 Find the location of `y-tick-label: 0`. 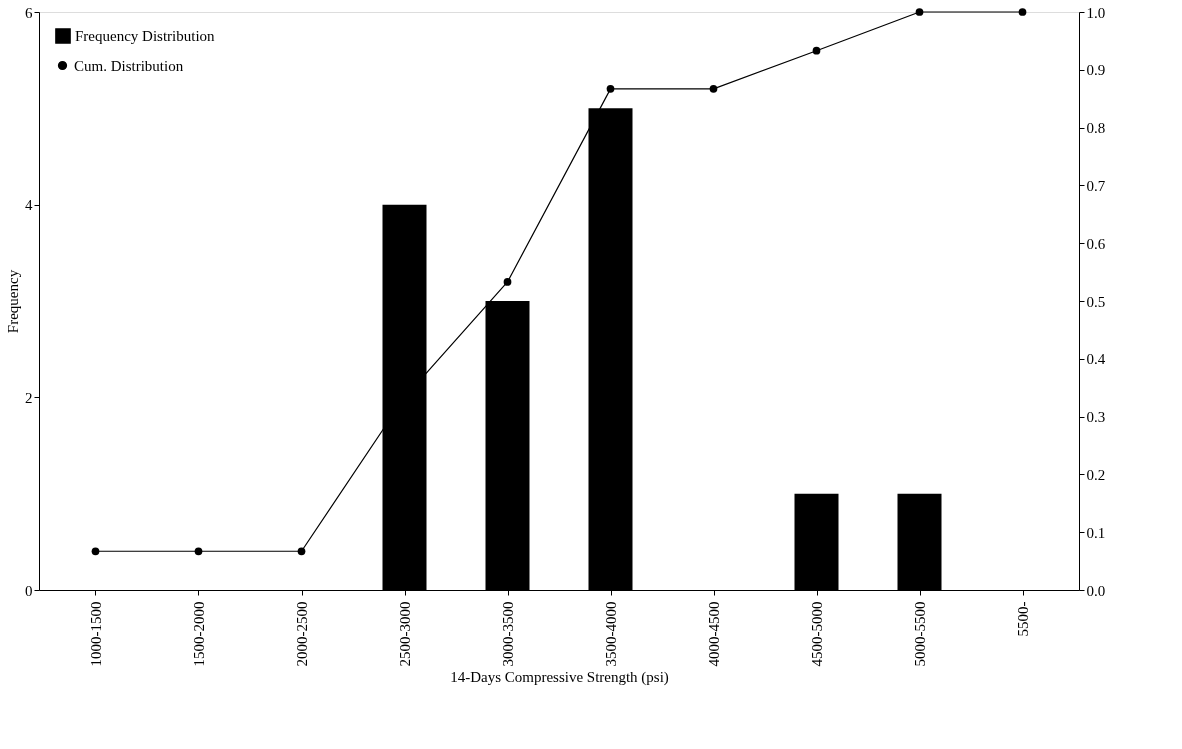

y-tick-label: 0 is located at coordinates (29, 590).